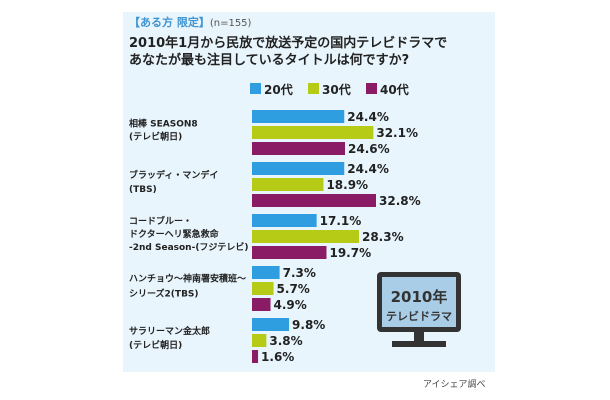 The width and height of the screenshot is (610, 400). What do you see at coordinates (341, 221) in the screenshot?
I see `value-label-20s-category-3: 17.1%` at bounding box center [341, 221].